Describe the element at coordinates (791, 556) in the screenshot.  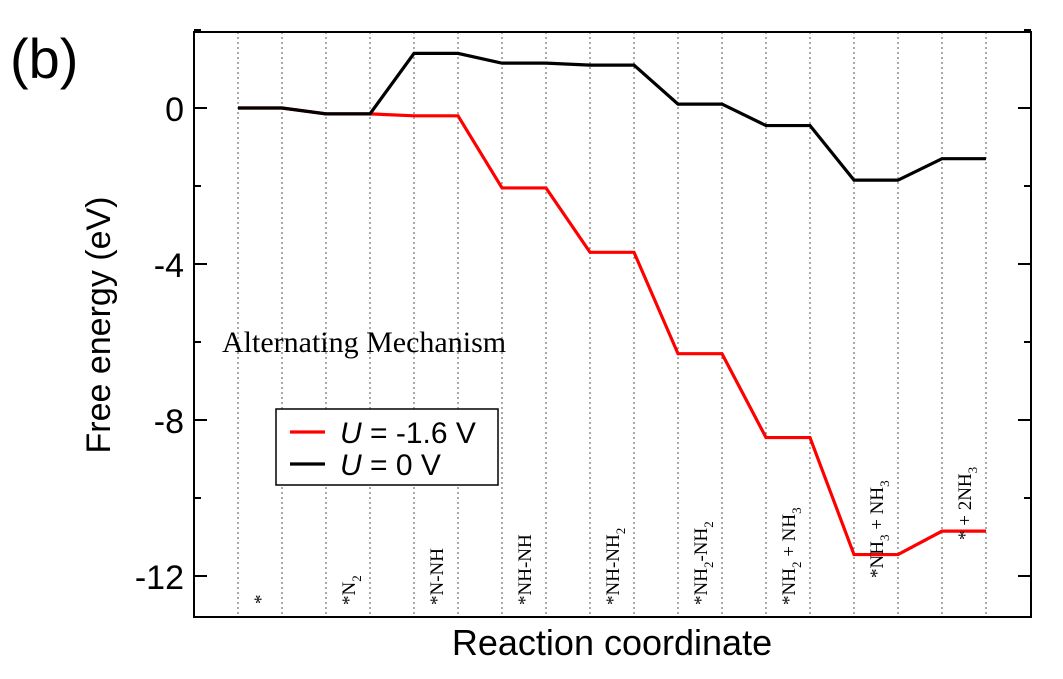
I see `state-label-6: *NH2 + NH3` at that location.